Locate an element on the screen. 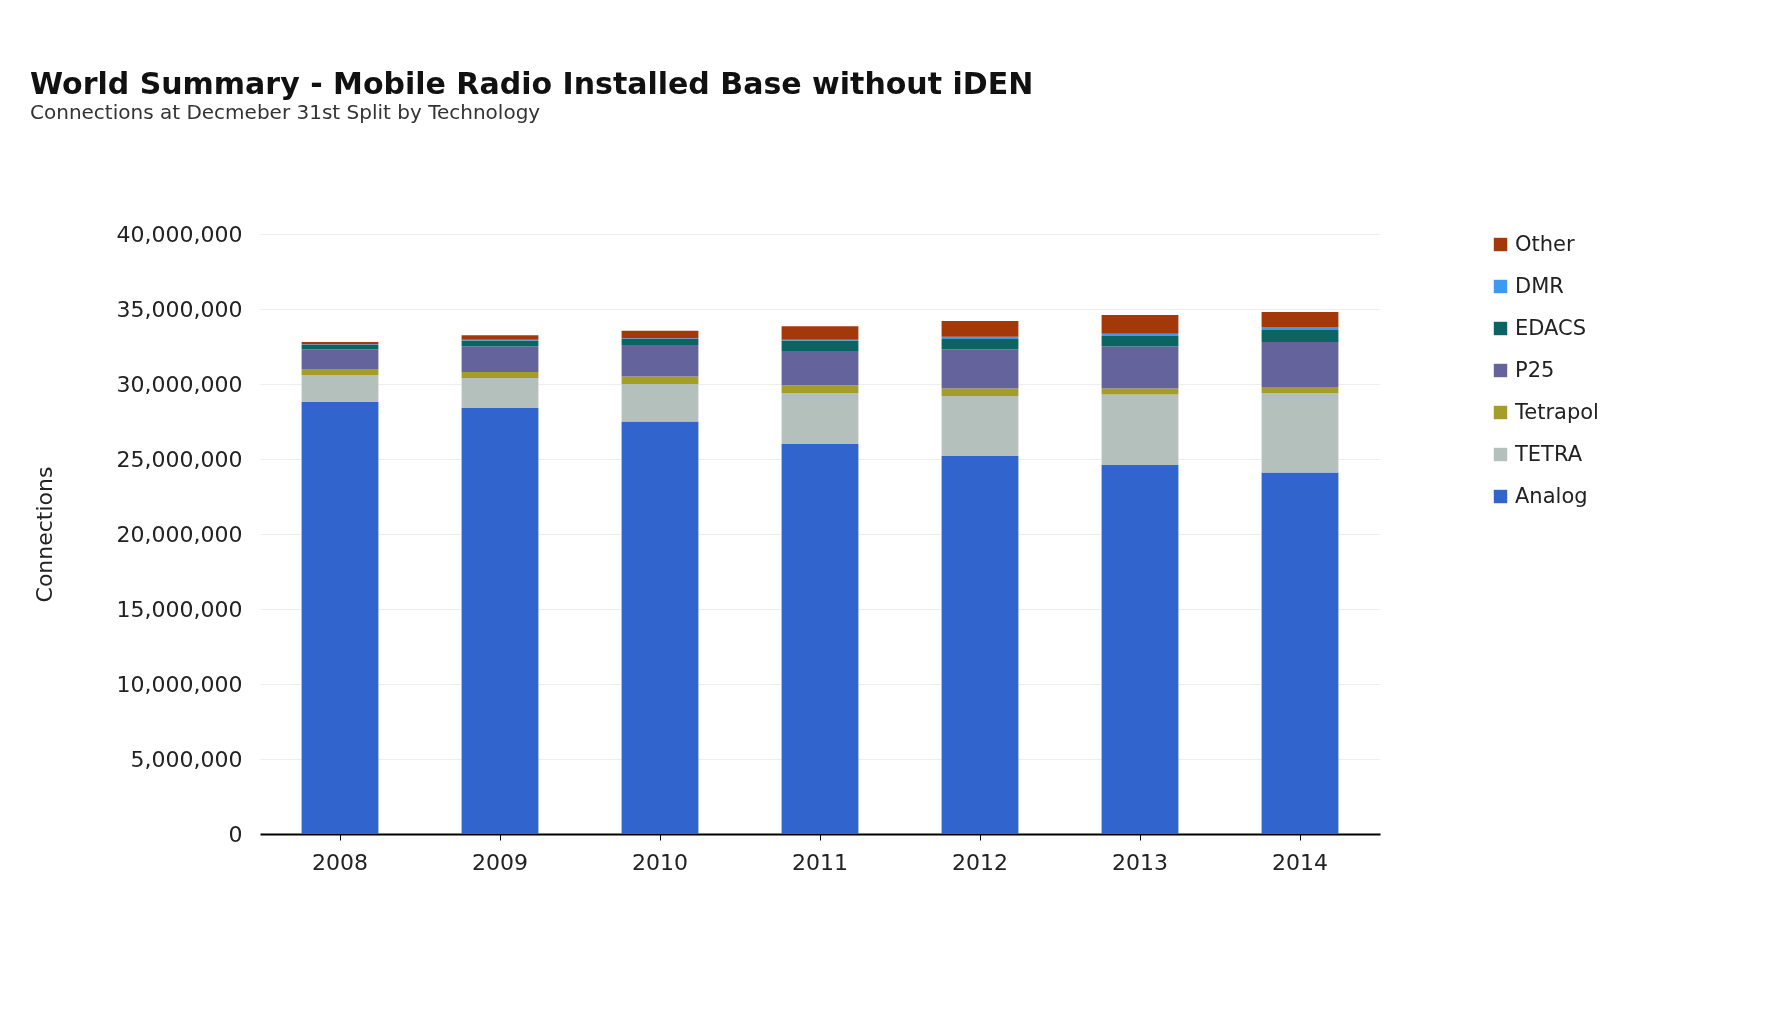 The height and width of the screenshot is (1012, 1767). x-tick-label: 2012 is located at coordinates (980, 862).